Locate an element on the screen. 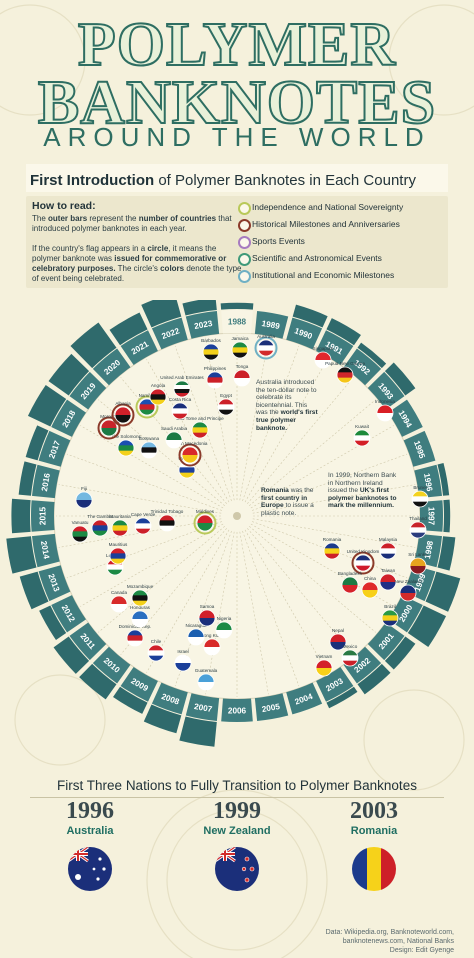 The width and height of the screenshot is (474, 958). how-to-read-box is located at coordinates (237, 242).